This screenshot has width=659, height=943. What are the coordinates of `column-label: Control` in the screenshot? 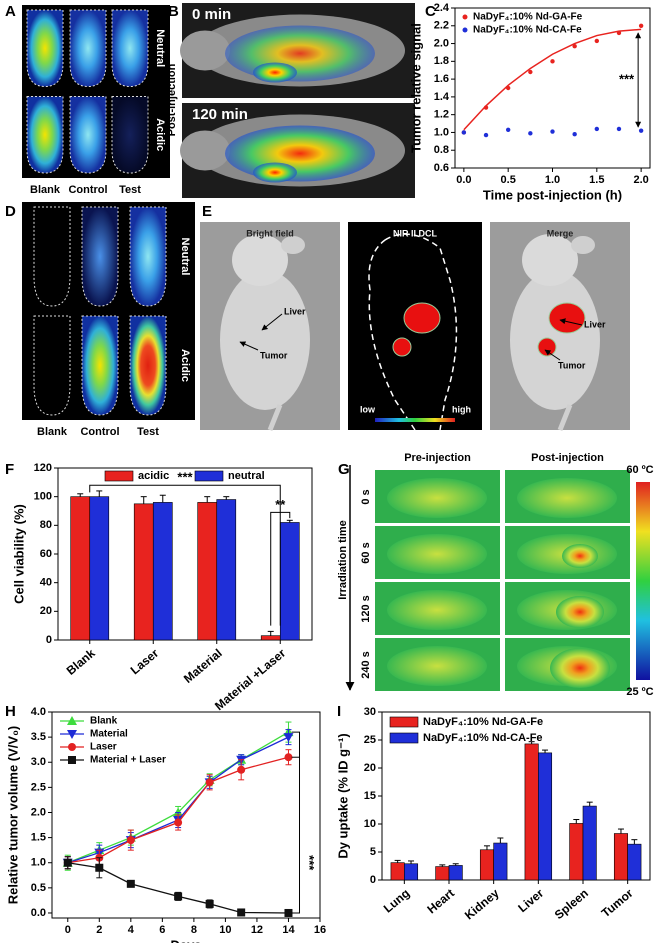 It's located at (87, 190).